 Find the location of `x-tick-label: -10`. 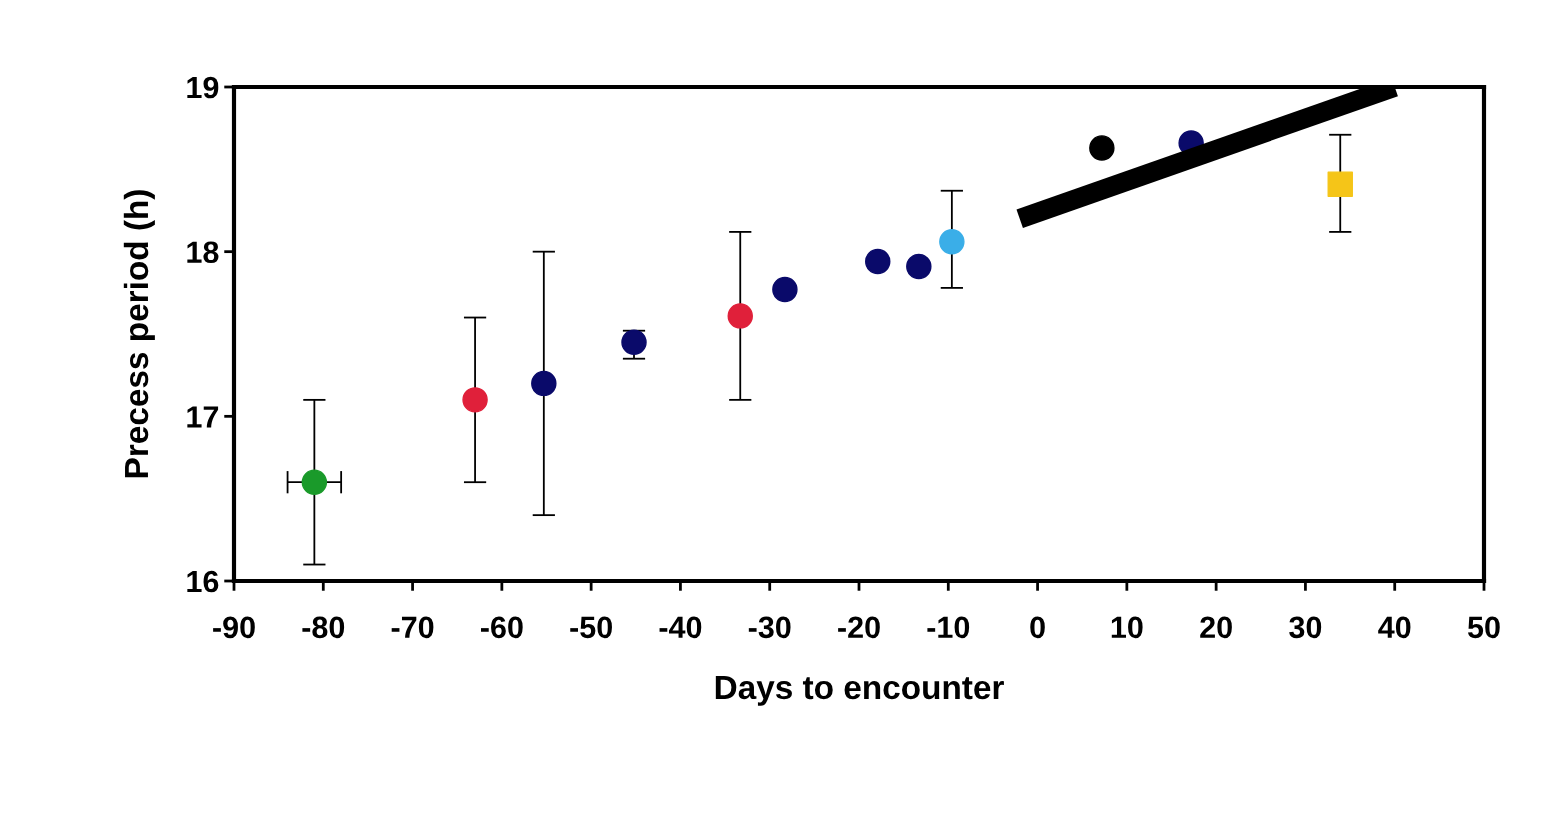

x-tick-label: -10 is located at coordinates (948, 627).